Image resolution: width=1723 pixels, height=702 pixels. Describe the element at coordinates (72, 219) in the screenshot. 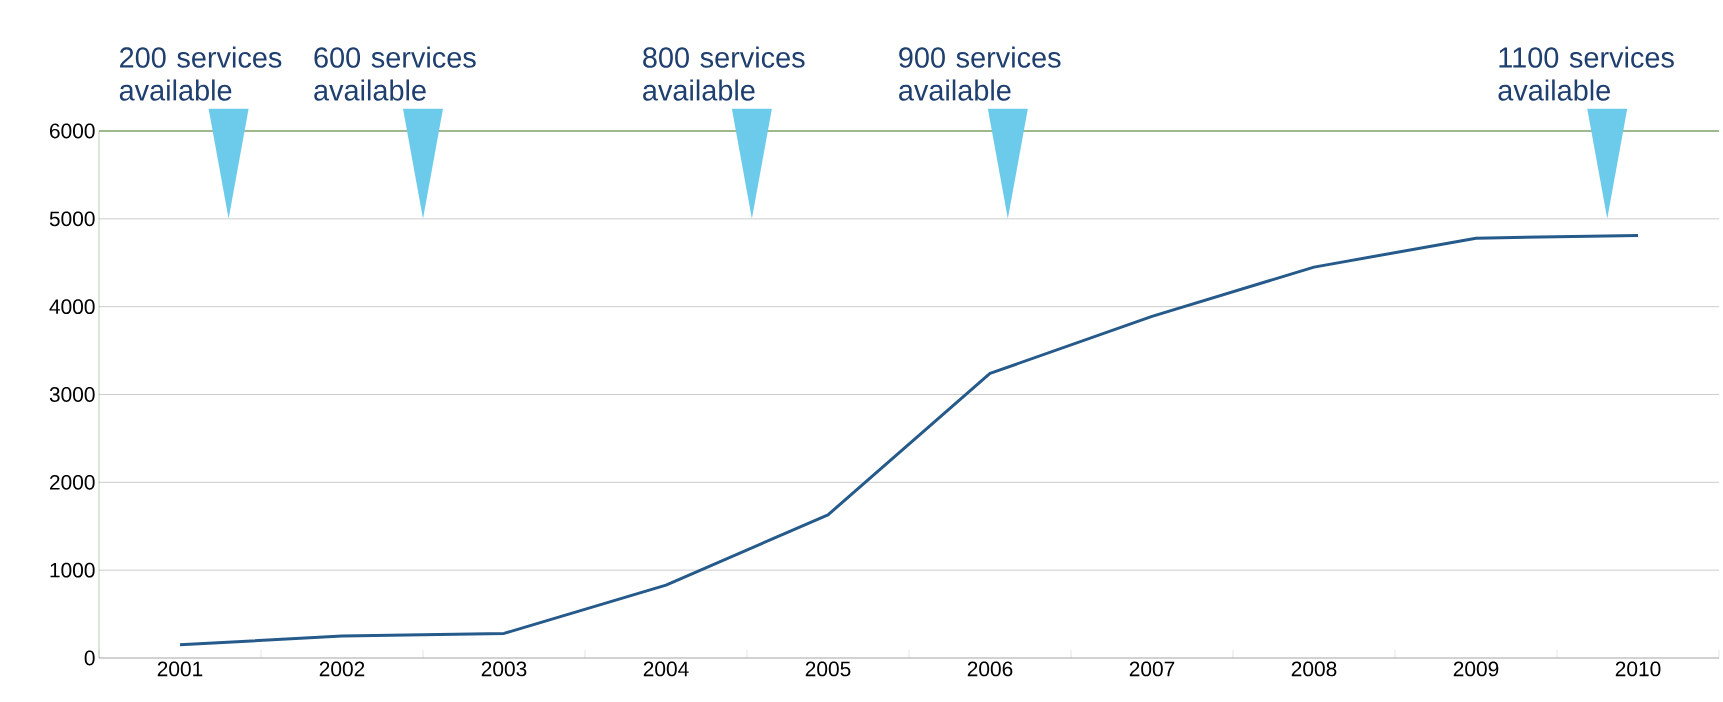

I see `y-tick-label: 5000` at that location.